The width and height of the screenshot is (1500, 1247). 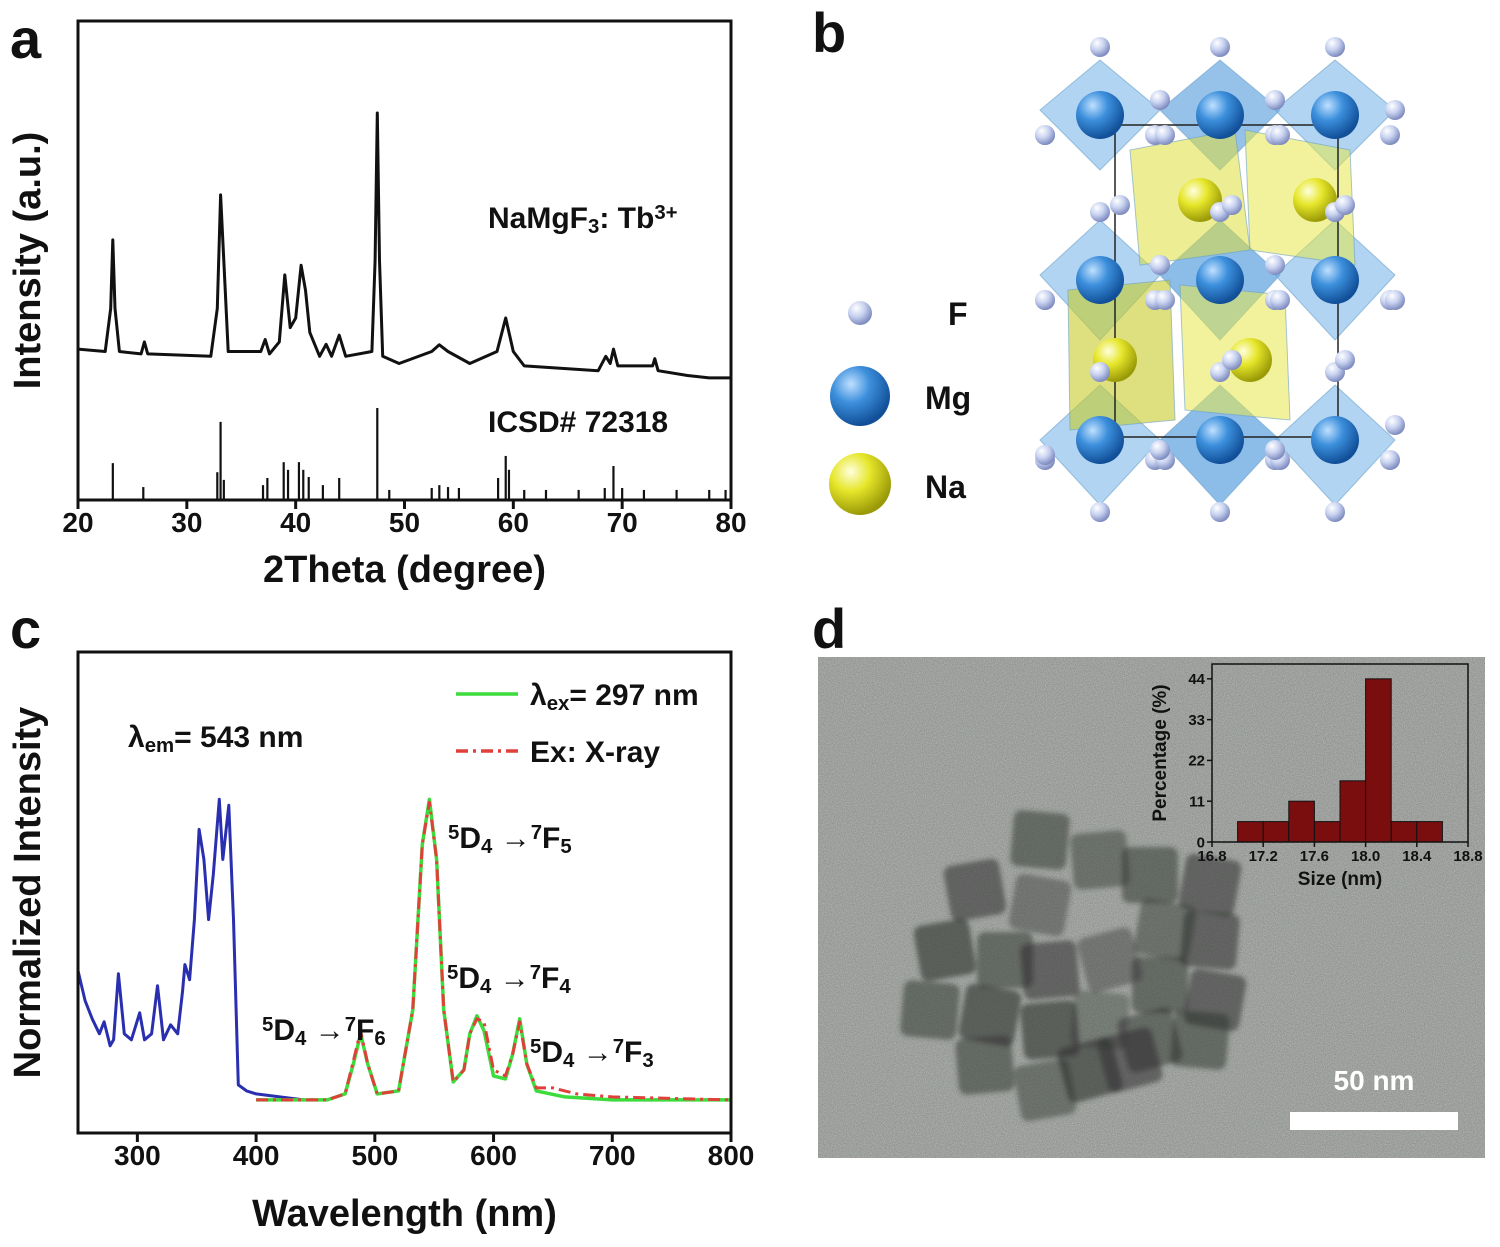 I want to click on text-part: 6, so click(x=379, y=1039).